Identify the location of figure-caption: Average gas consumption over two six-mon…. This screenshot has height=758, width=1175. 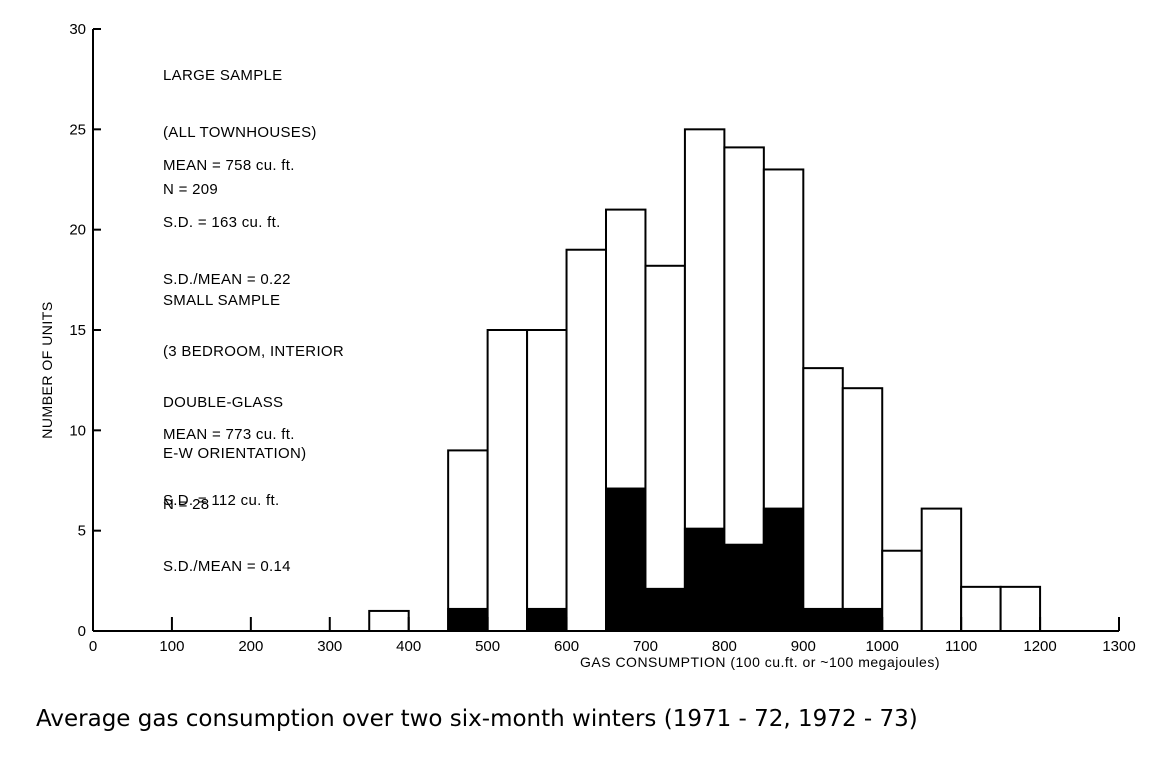
(477, 719).